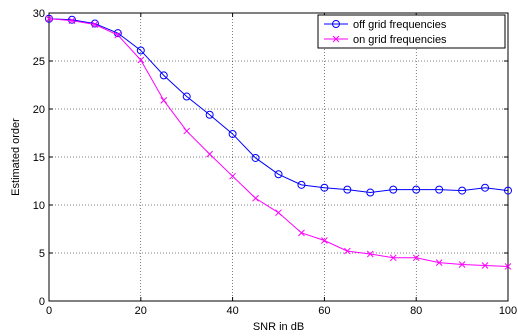  I want to click on legend-box, so click(411, 31).